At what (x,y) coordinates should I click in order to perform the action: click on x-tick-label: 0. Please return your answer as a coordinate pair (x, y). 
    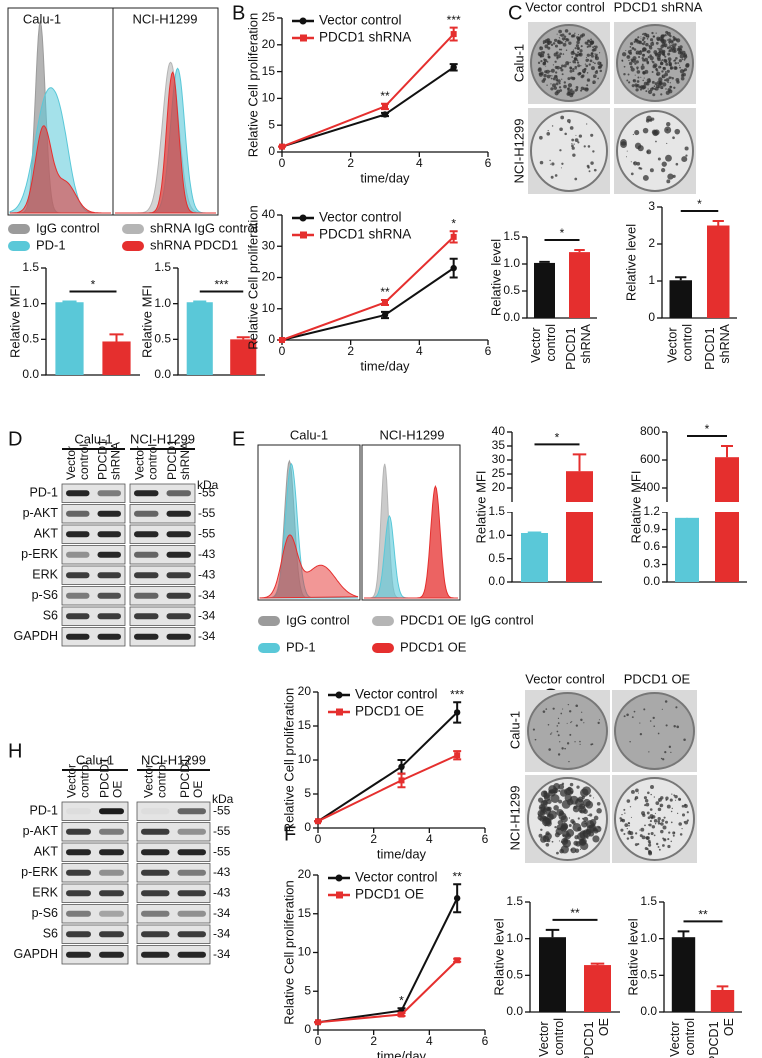
    Looking at the image, I should click on (318, 839).